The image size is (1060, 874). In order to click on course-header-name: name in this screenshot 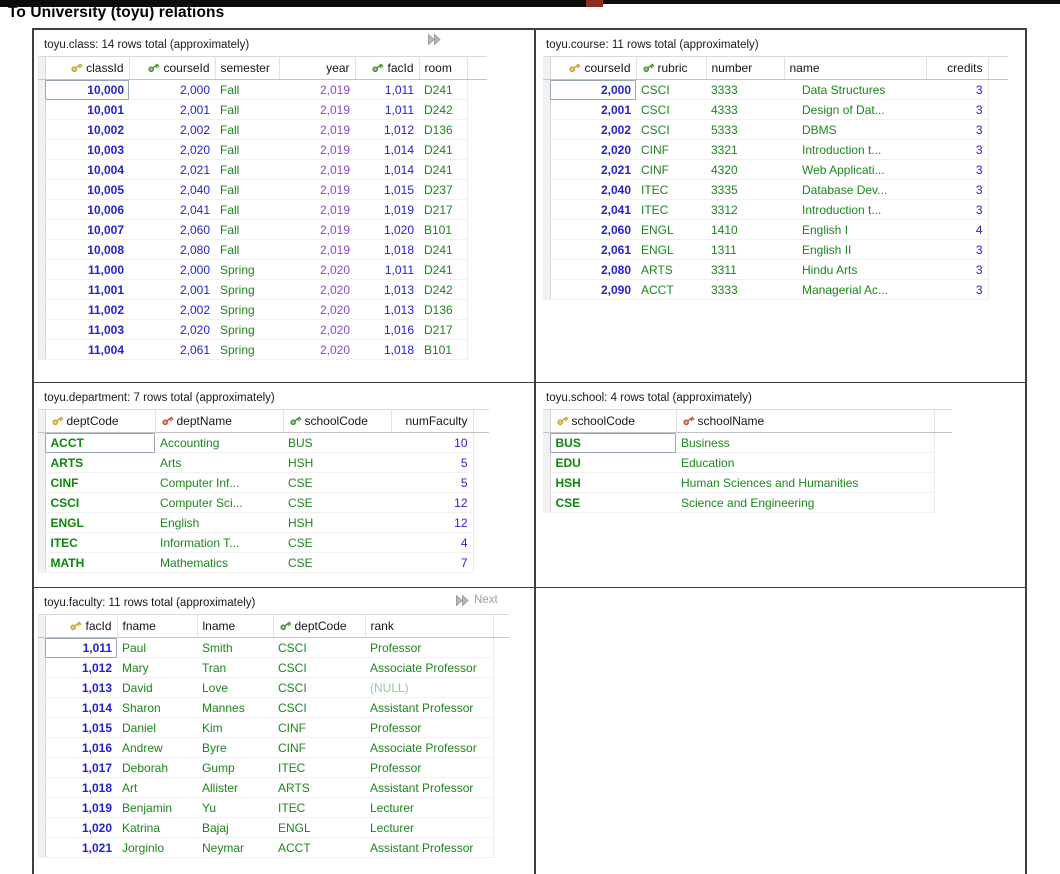, I will do `click(855, 68)`.